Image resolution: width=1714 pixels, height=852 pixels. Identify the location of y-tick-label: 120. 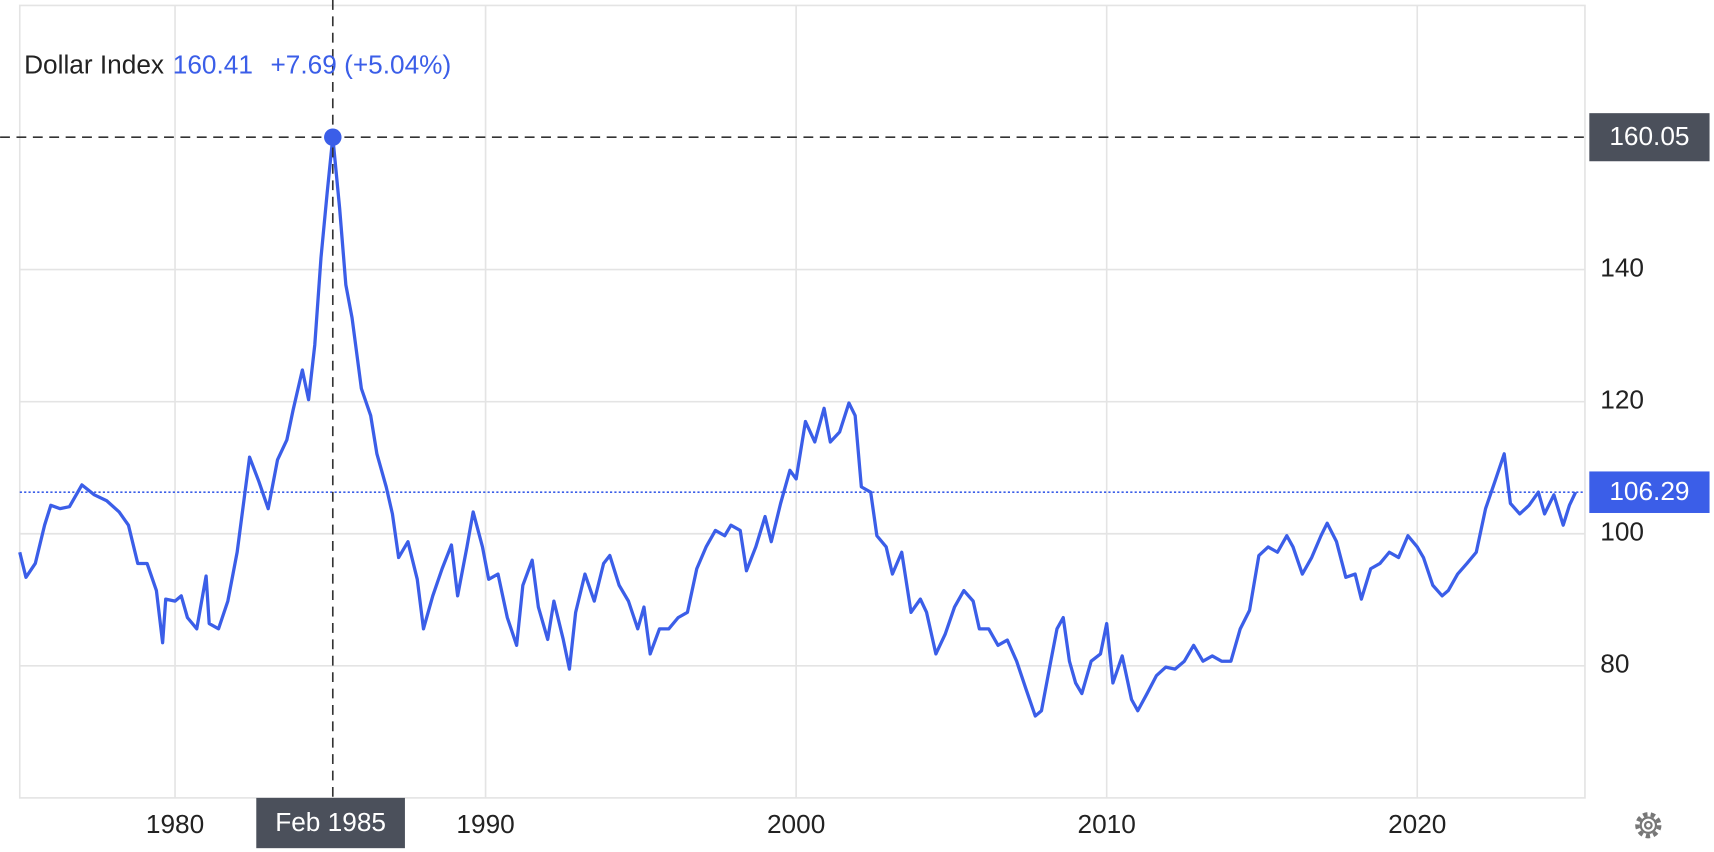
(1622, 400).